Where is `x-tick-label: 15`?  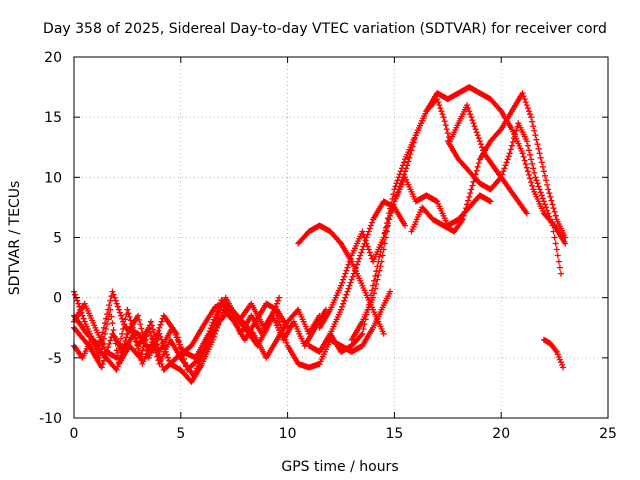 x-tick-label: 15 is located at coordinates (394, 434).